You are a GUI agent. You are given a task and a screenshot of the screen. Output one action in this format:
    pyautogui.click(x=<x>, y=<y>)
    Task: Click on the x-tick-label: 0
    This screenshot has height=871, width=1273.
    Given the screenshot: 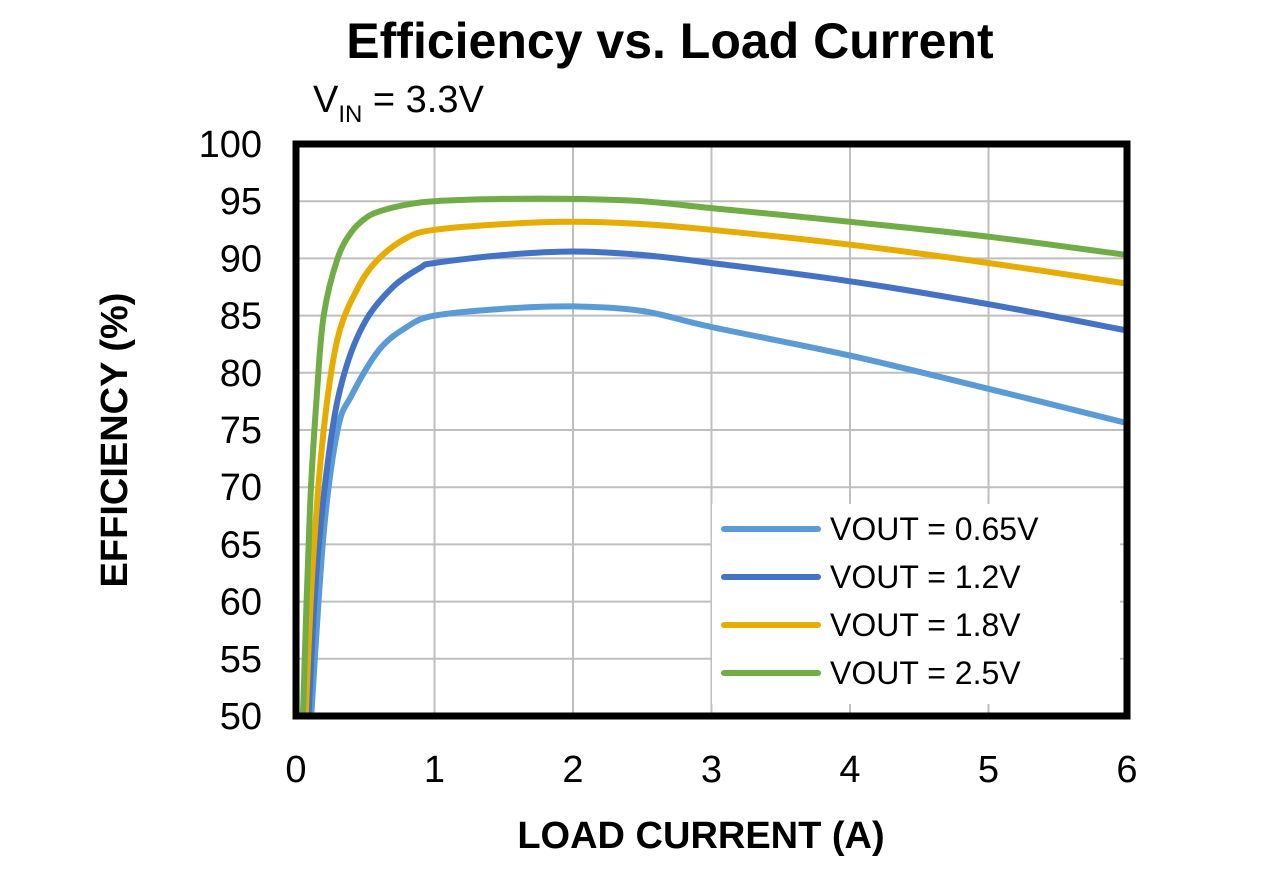 What is the action you would take?
    pyautogui.click(x=295, y=770)
    